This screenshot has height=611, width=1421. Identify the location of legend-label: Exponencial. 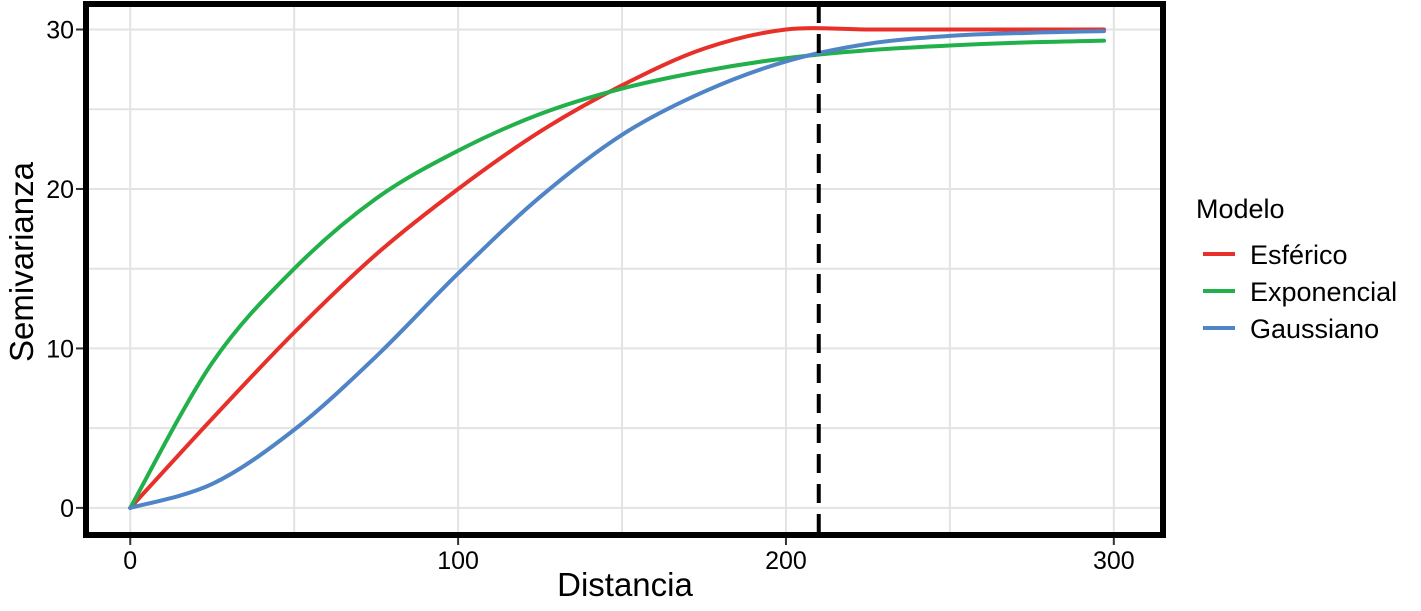
(1323, 292).